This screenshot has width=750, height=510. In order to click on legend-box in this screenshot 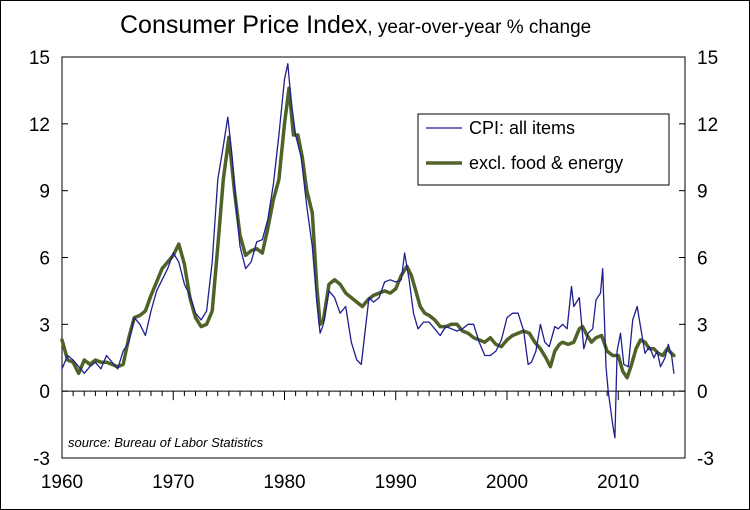, I will do `click(543, 149)`.